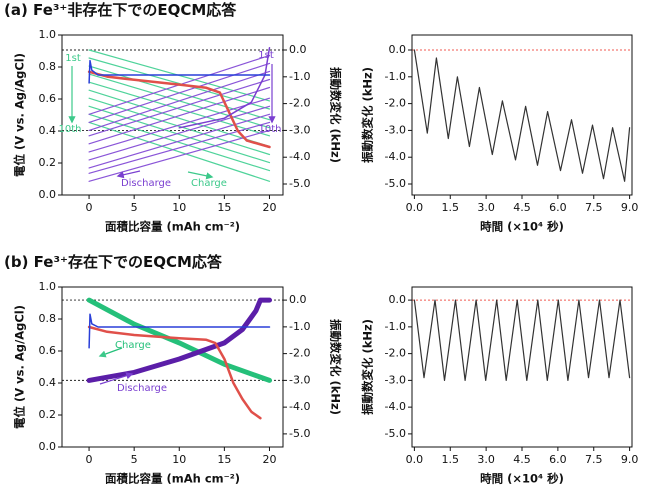 This screenshot has width=650, height=497. I want to click on y2-tick-label: -3.0, so click(299, 379).